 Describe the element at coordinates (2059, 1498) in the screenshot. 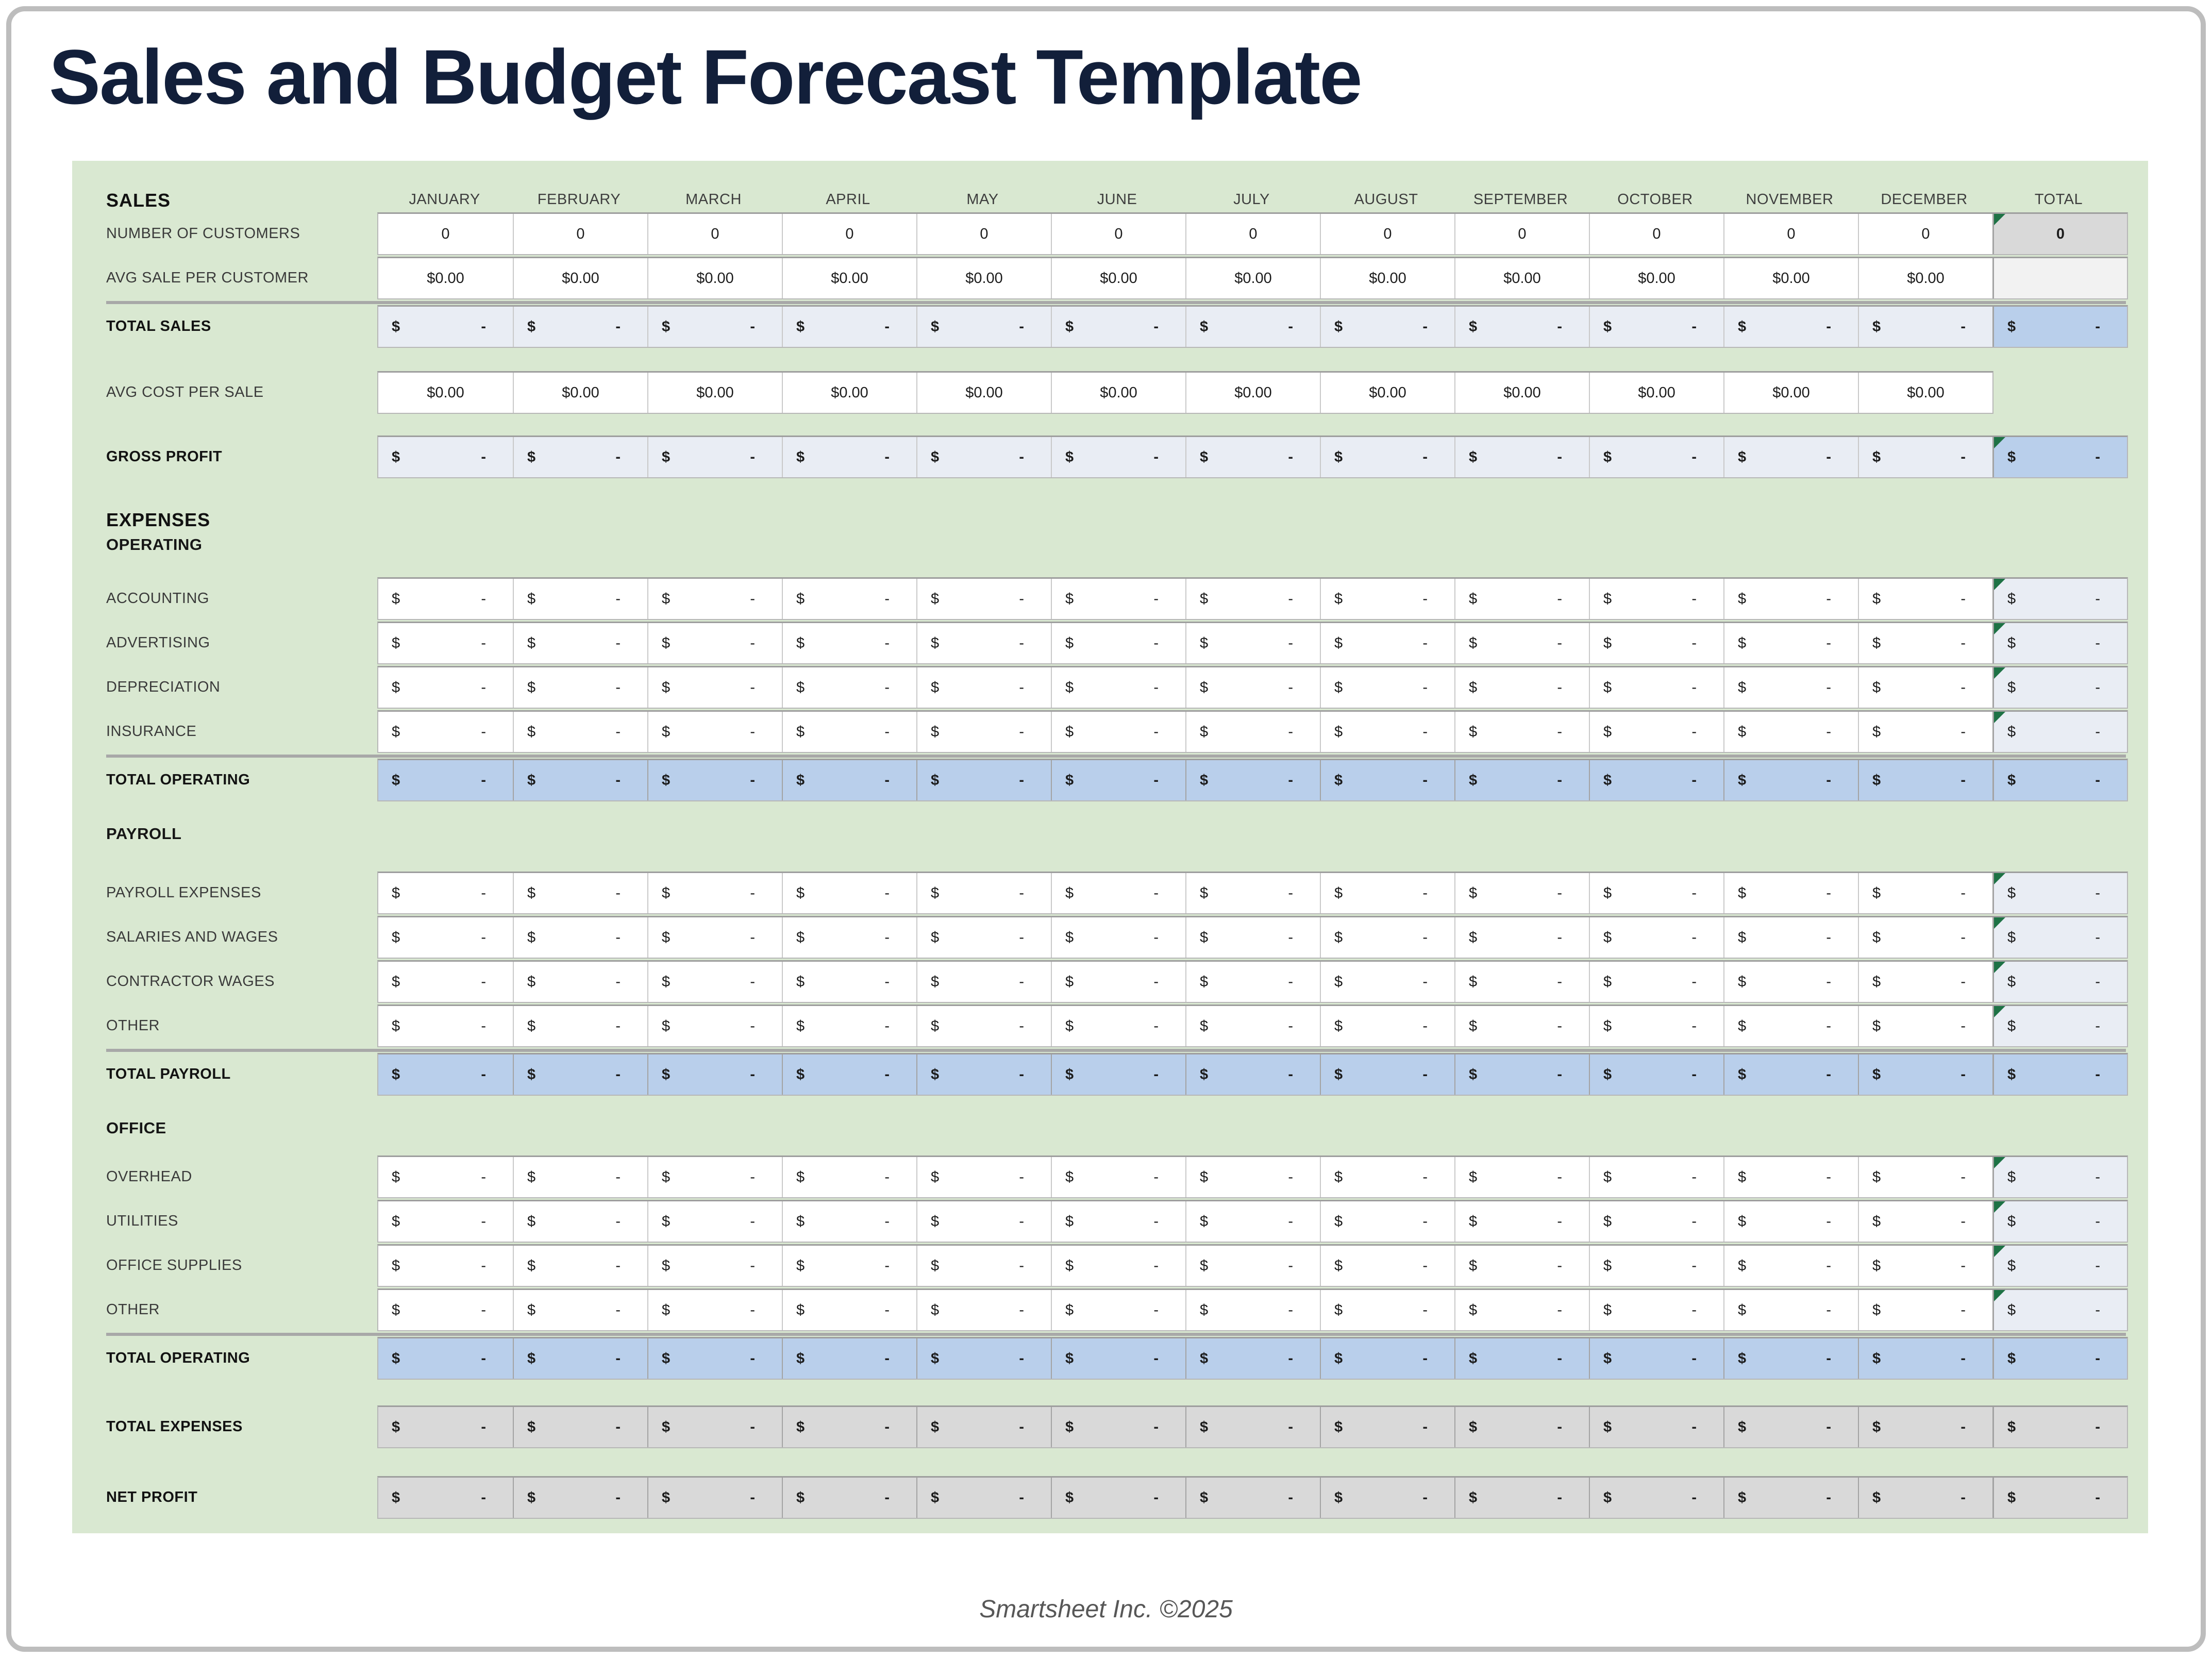

I see `cell-net-profit-total: $ -` at that location.